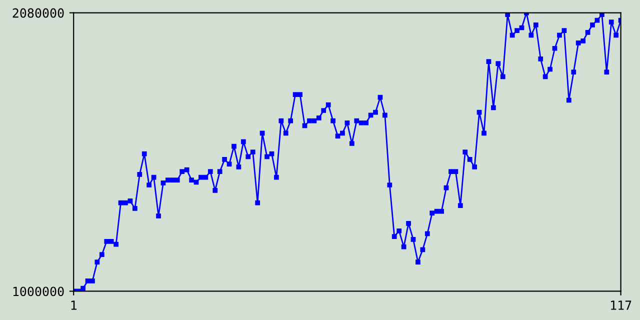  What do you see at coordinates (38, 291) in the screenshot?
I see `y-tick-label: 1000000` at bounding box center [38, 291].